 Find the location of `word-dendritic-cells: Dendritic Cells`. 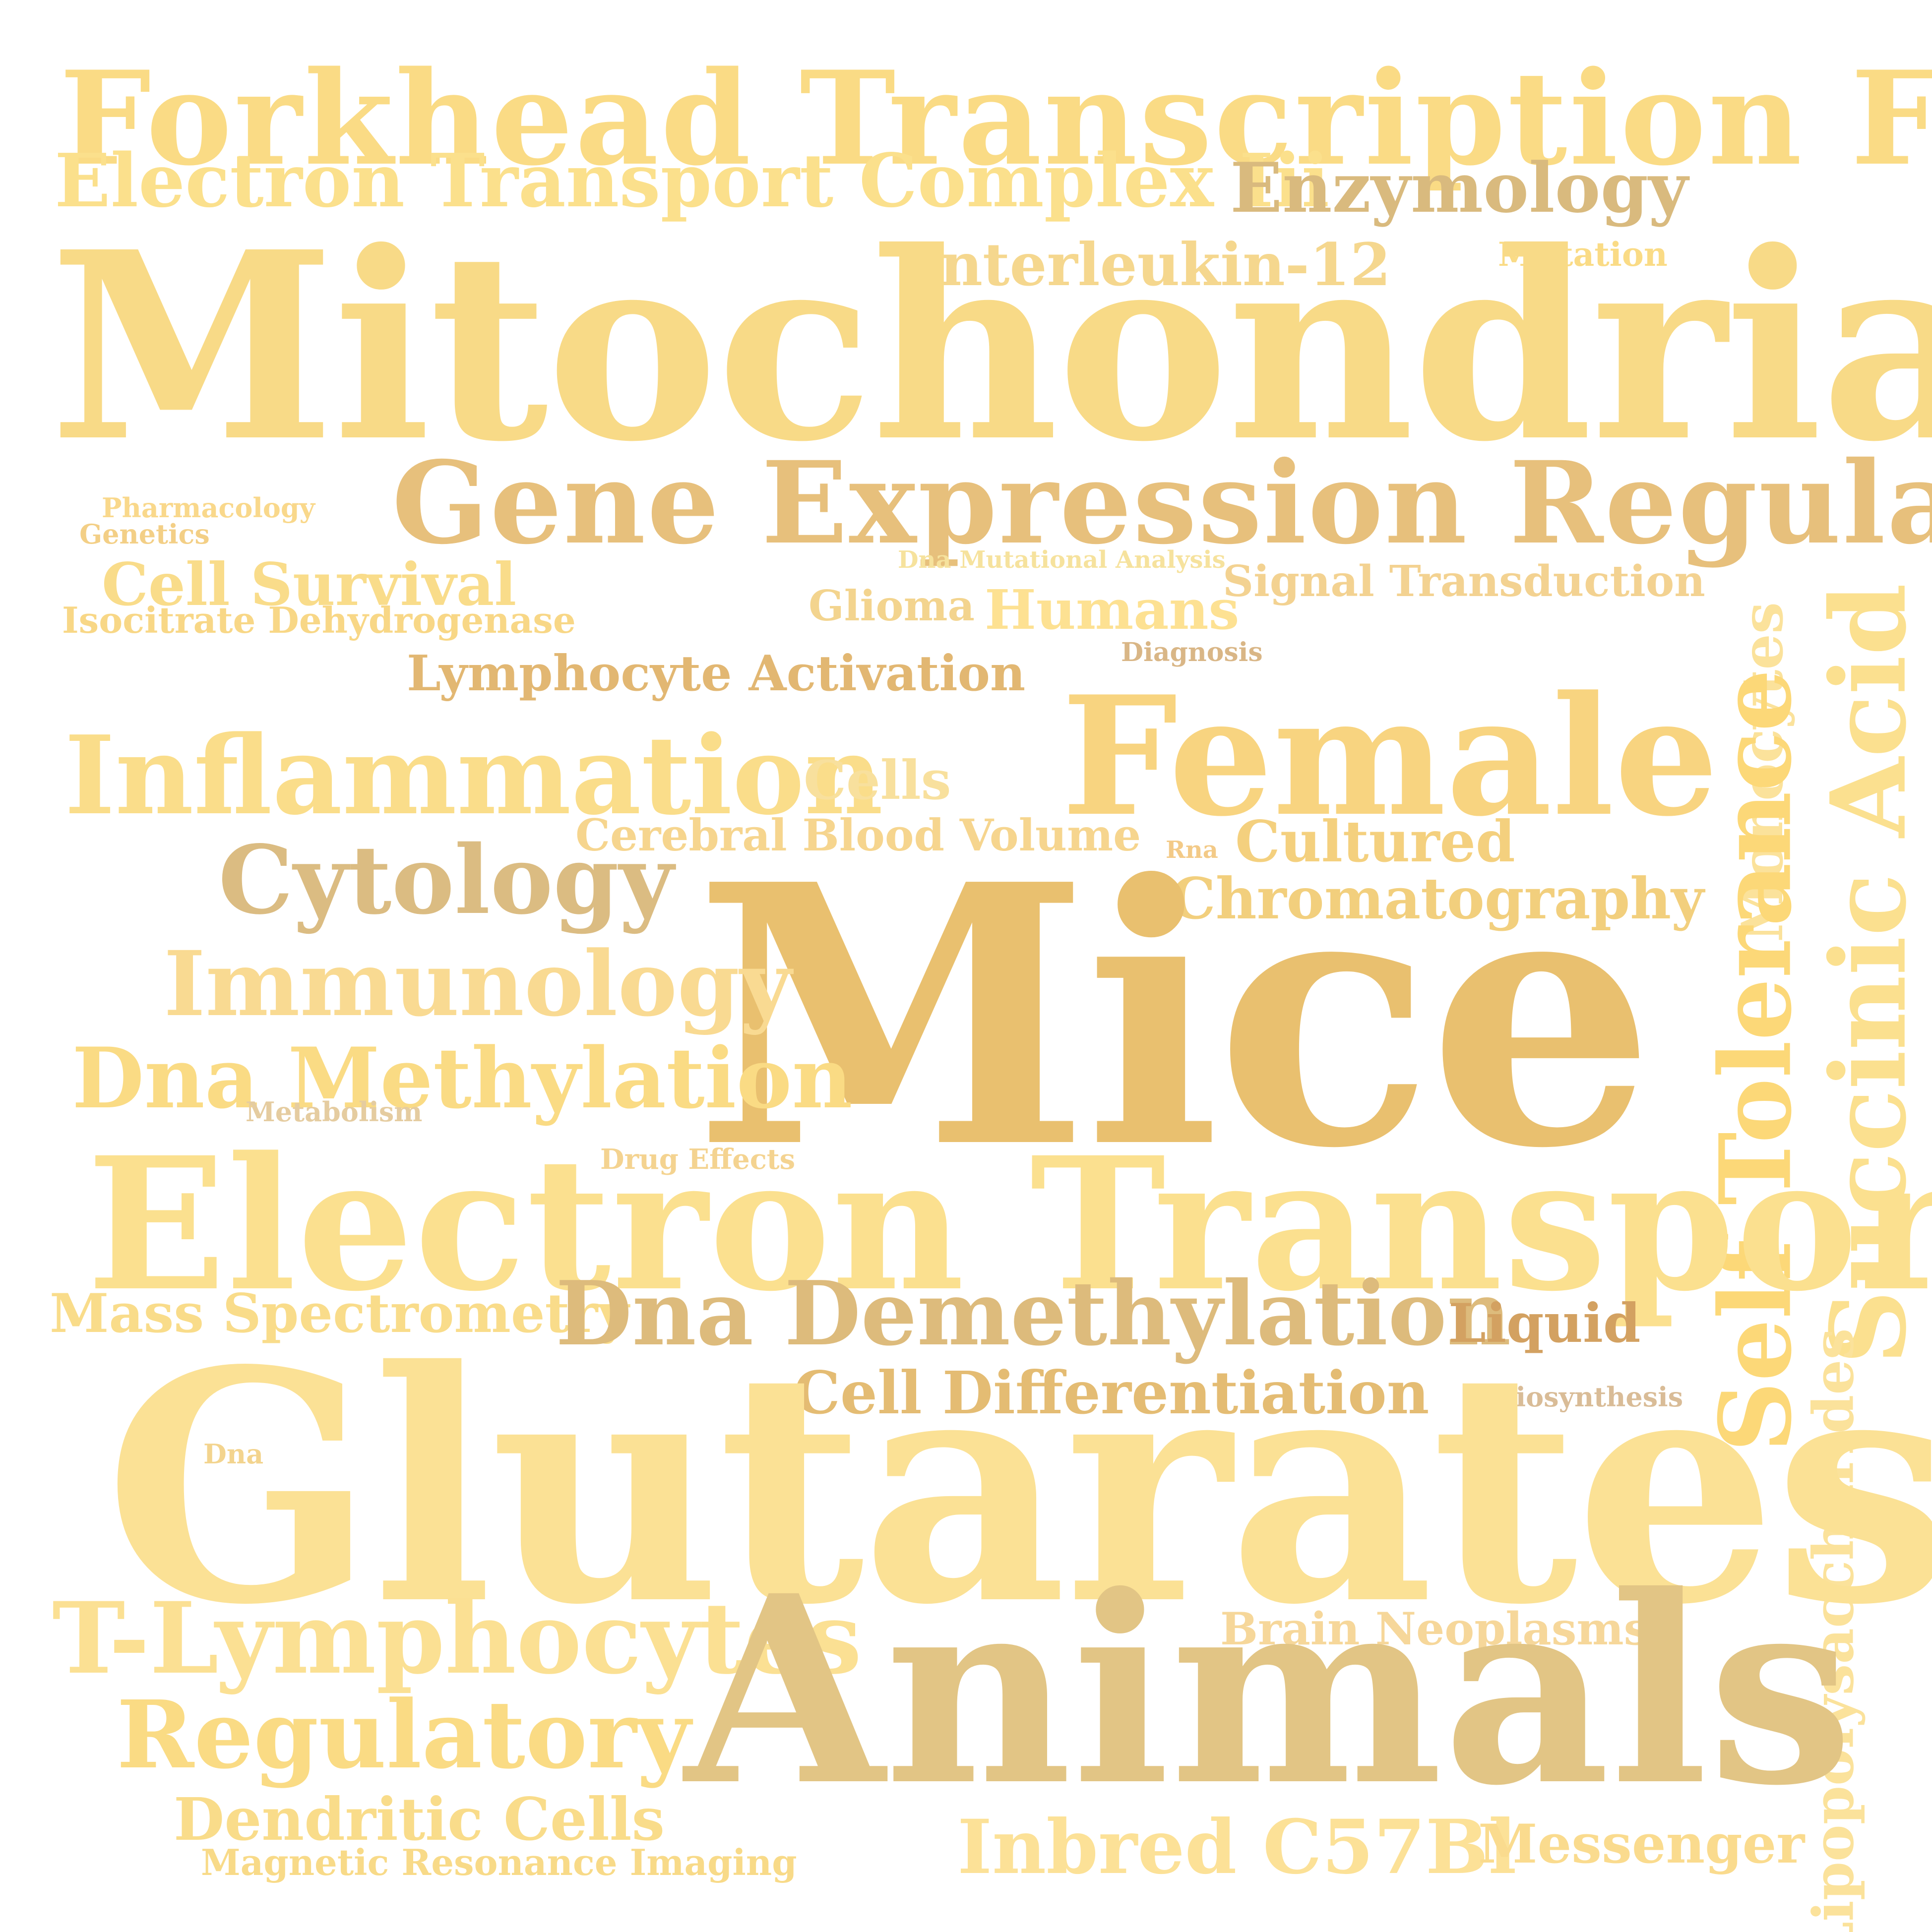

word-dendritic-cells: Dendritic Cells is located at coordinates (419, 1819).